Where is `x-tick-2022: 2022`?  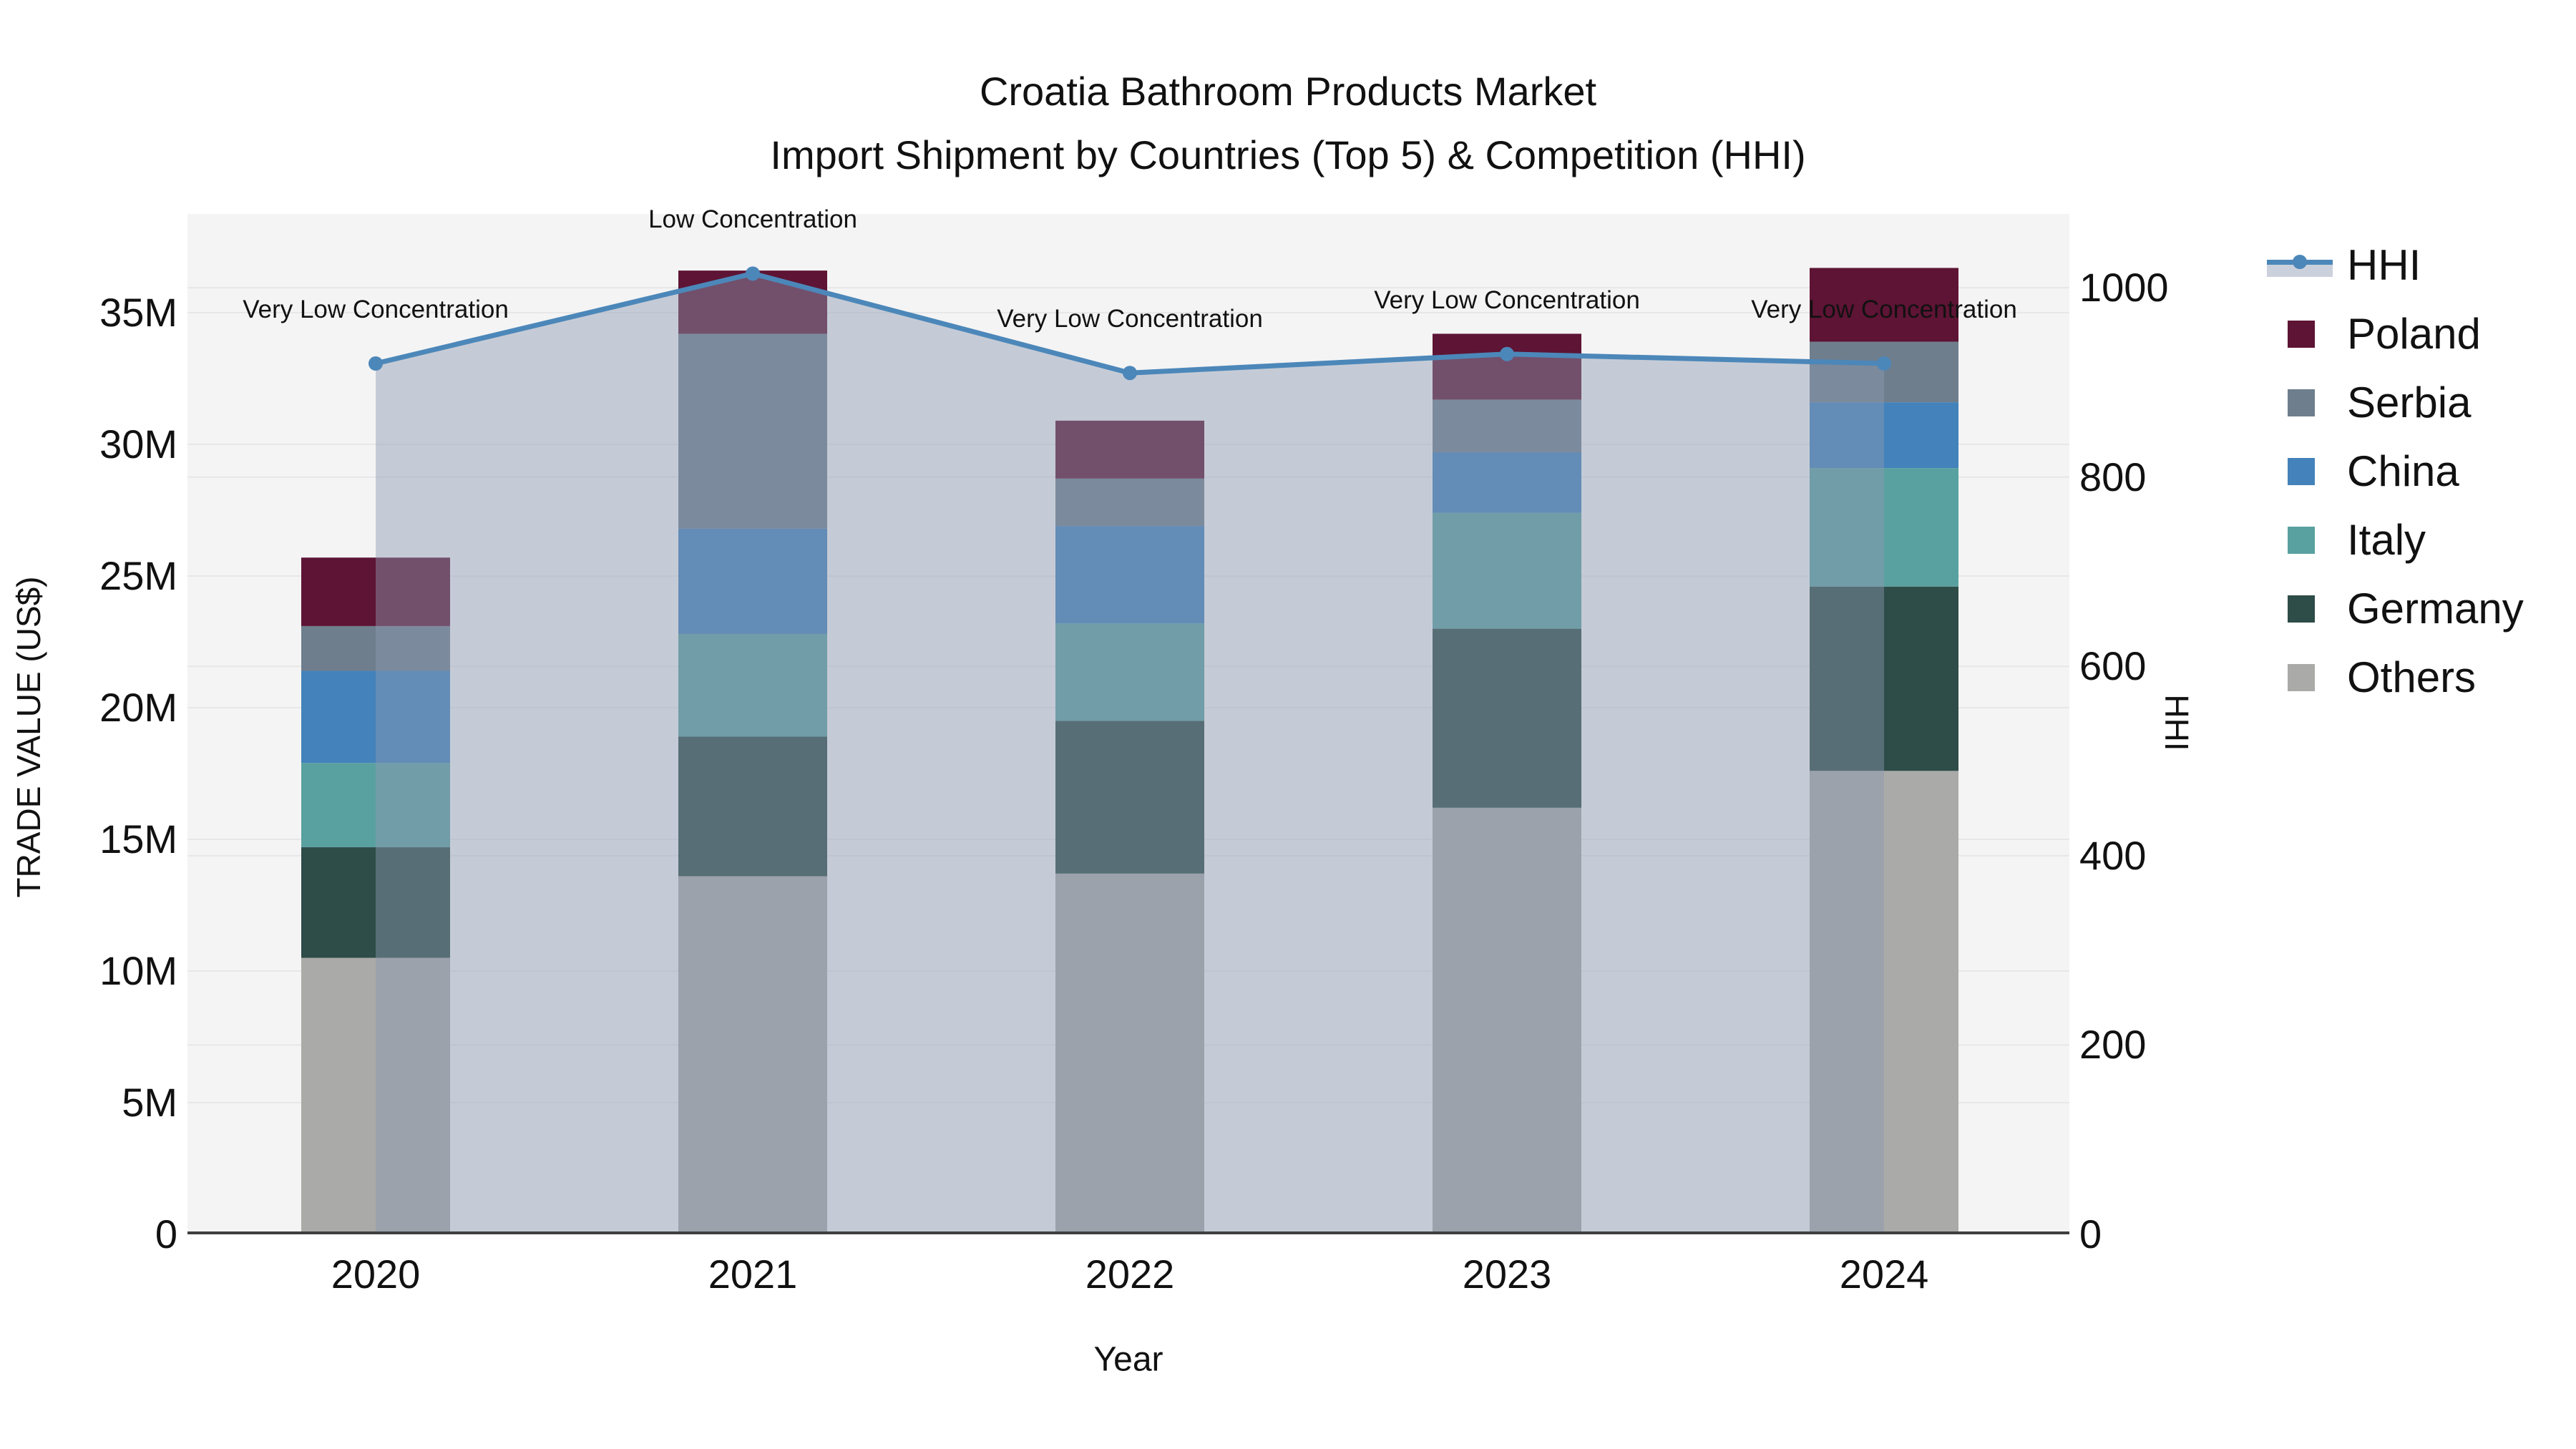
x-tick-2022: 2022 is located at coordinates (1130, 1274).